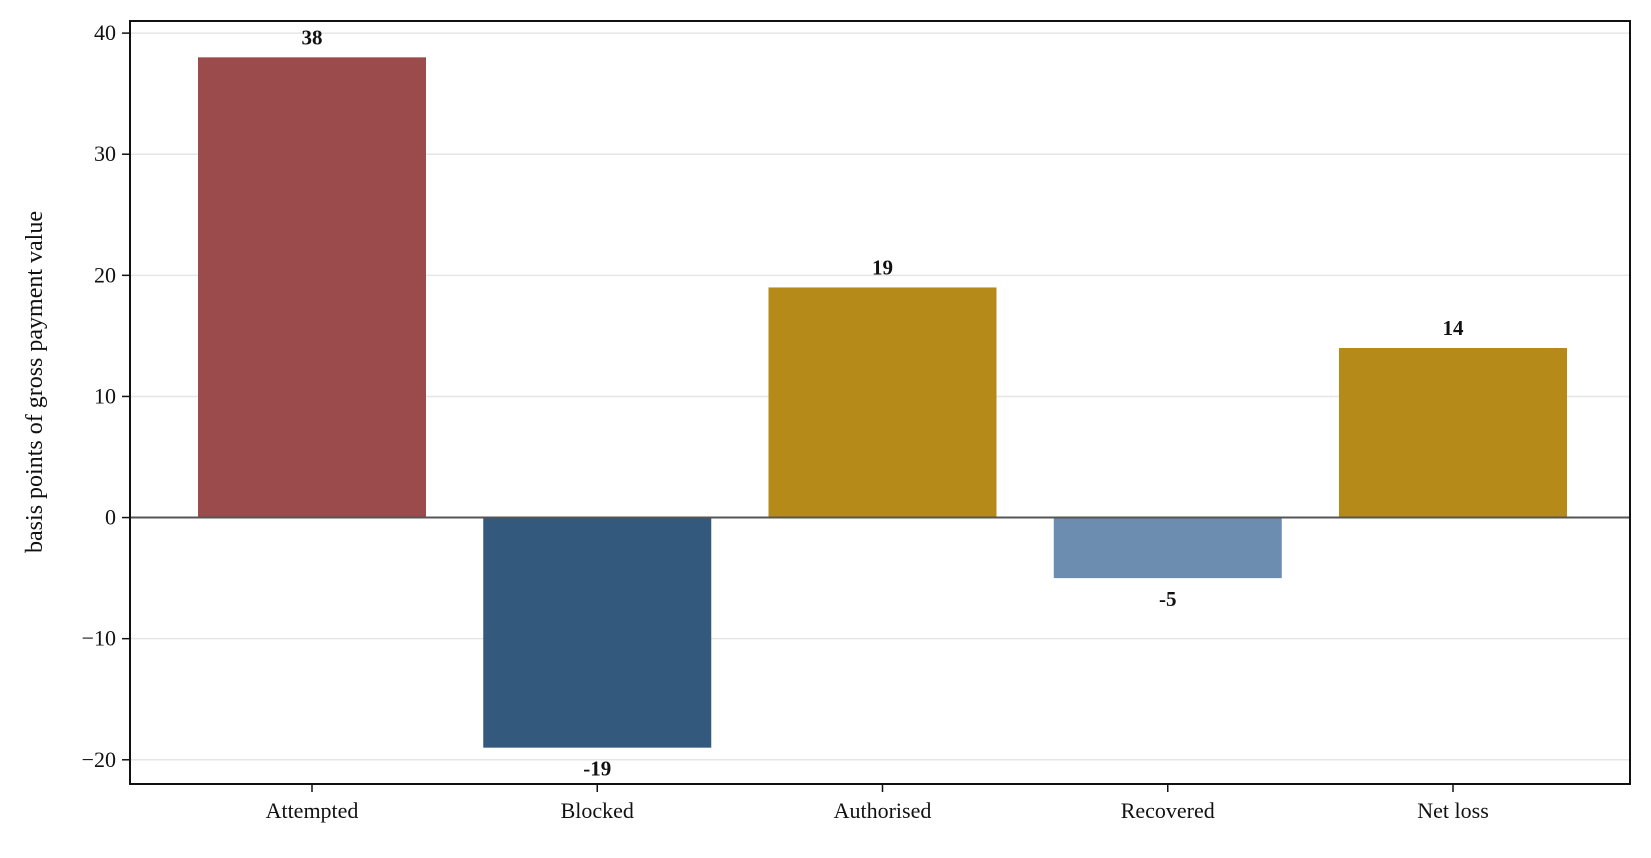  Describe the element at coordinates (1168, 599) in the screenshot. I see `data-label: -5` at that location.